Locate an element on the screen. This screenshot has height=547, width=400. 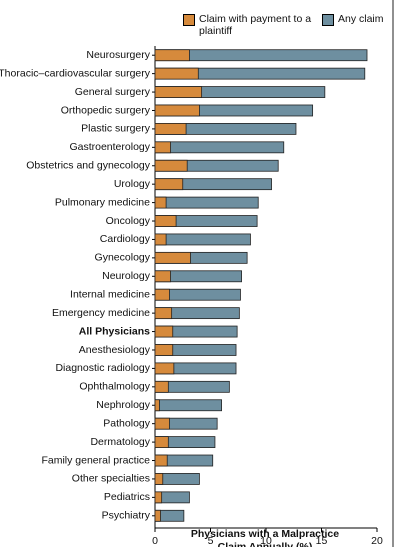
y-tick-label: Internal medicine is located at coordinates (110, 294).